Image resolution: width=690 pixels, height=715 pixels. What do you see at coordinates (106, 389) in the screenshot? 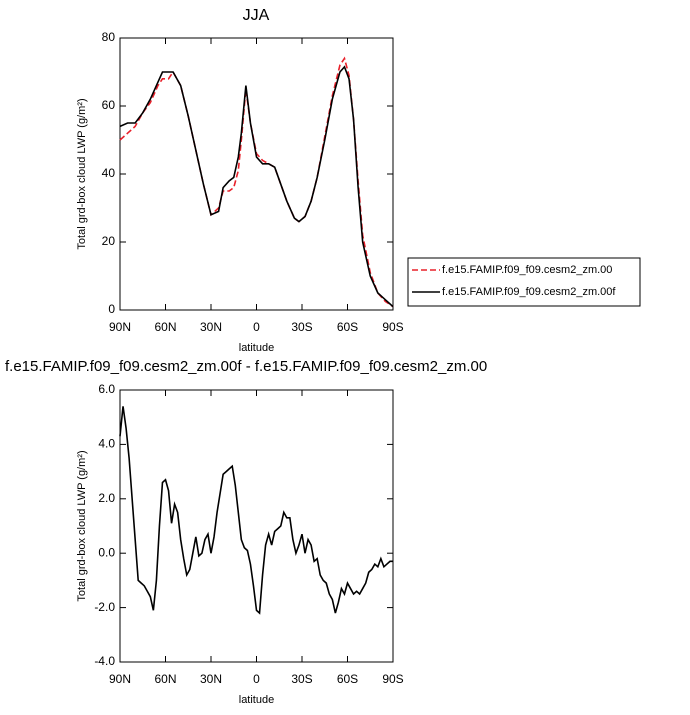
I see `y-tick-label: 6.0` at bounding box center [106, 389].